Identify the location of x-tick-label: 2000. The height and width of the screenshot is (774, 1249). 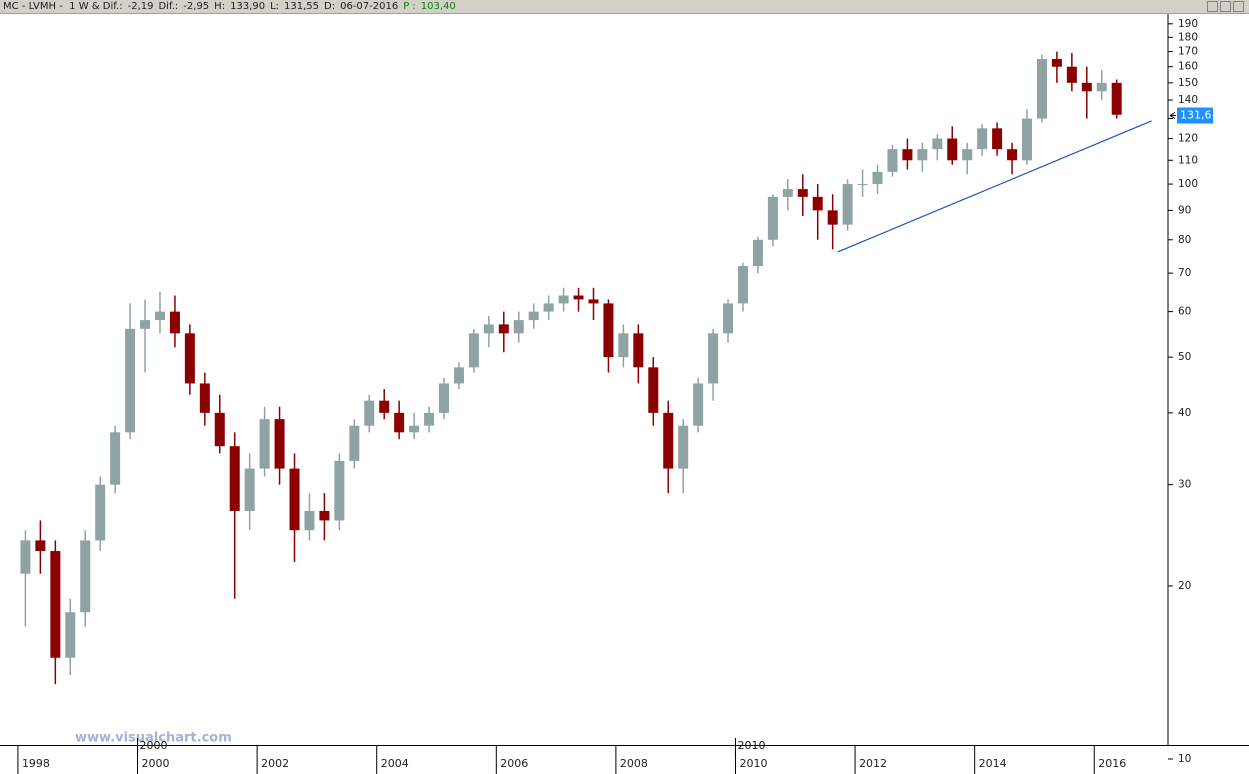
(156, 763).